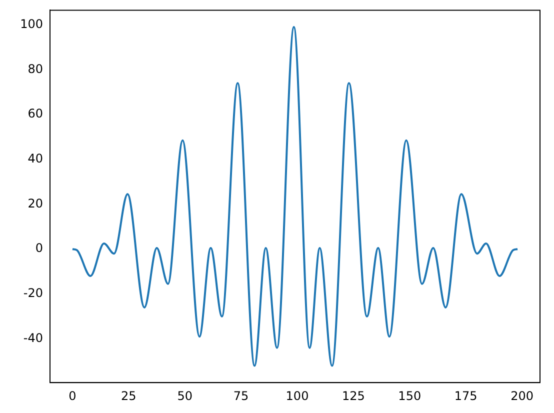  I want to click on x-tick-label: 50, so click(185, 395).